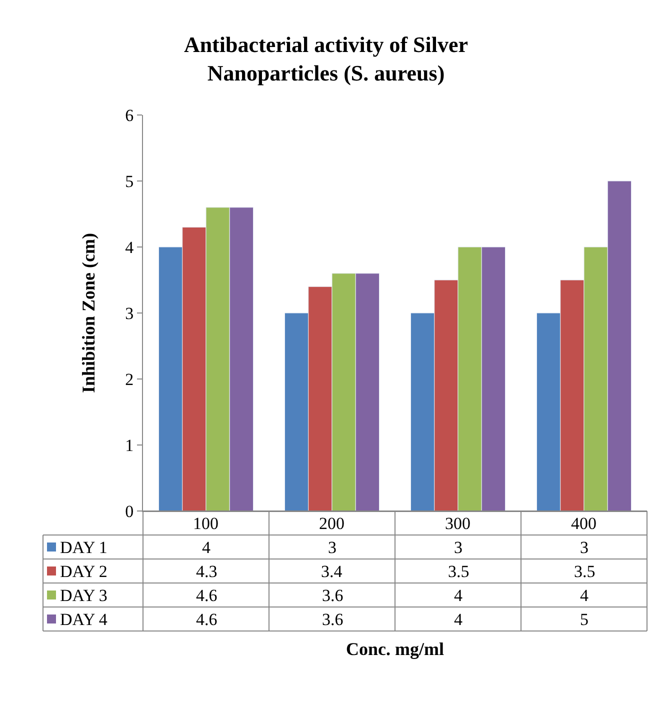 The image size is (652, 719). What do you see at coordinates (88, 313) in the screenshot?
I see `y-axis-title: Inhibition Zone (cm)` at bounding box center [88, 313].